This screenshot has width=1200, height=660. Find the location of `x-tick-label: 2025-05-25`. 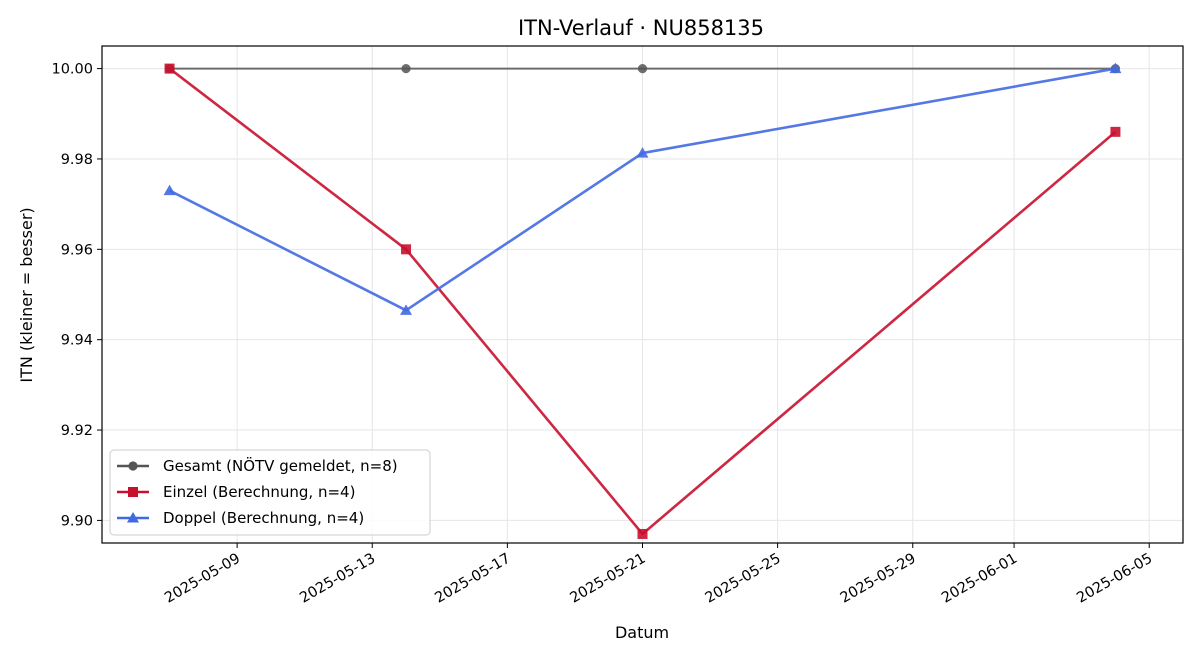

x-tick-label: 2025-05-25 is located at coordinates (743, 579).